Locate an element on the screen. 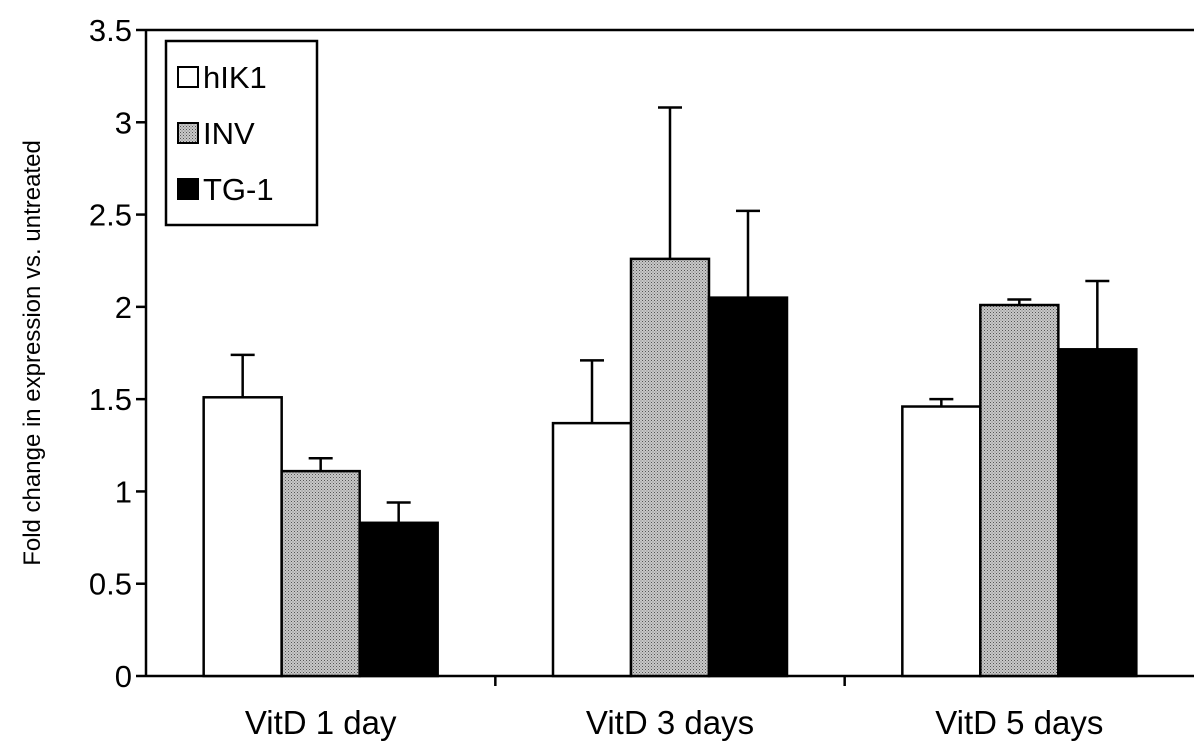  y-tick-label: 2.5 is located at coordinates (110, 215).